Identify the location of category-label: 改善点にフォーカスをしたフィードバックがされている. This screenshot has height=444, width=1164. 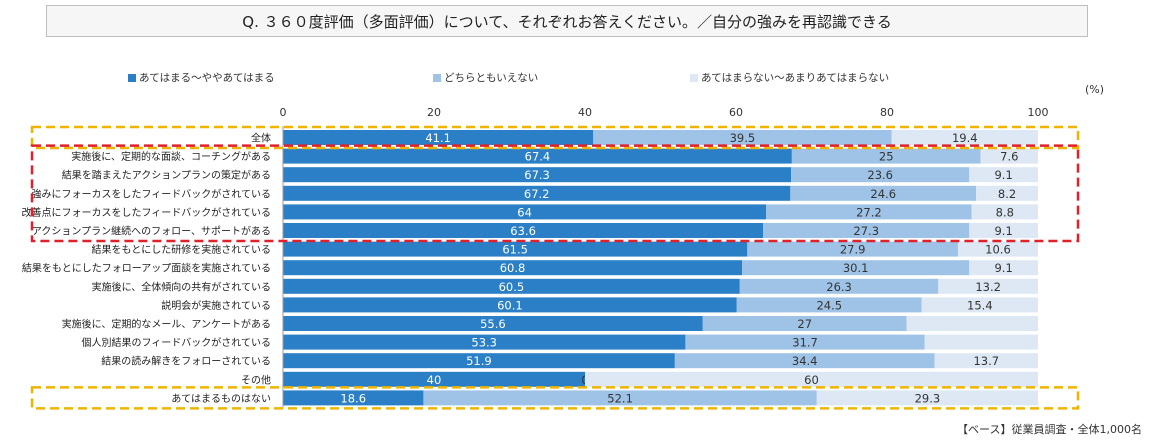
(147, 212).